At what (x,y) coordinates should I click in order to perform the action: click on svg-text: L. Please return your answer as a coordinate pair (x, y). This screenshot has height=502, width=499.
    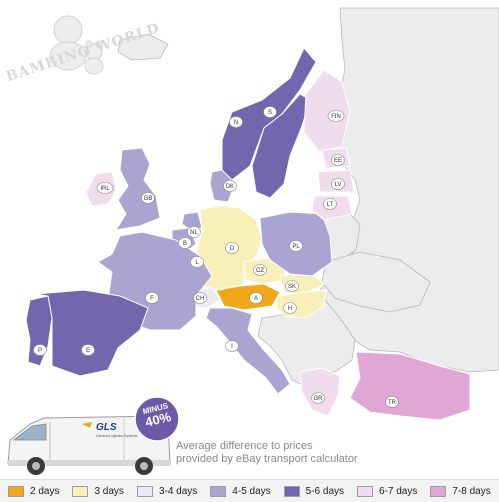
    Looking at the image, I should click on (197, 263).